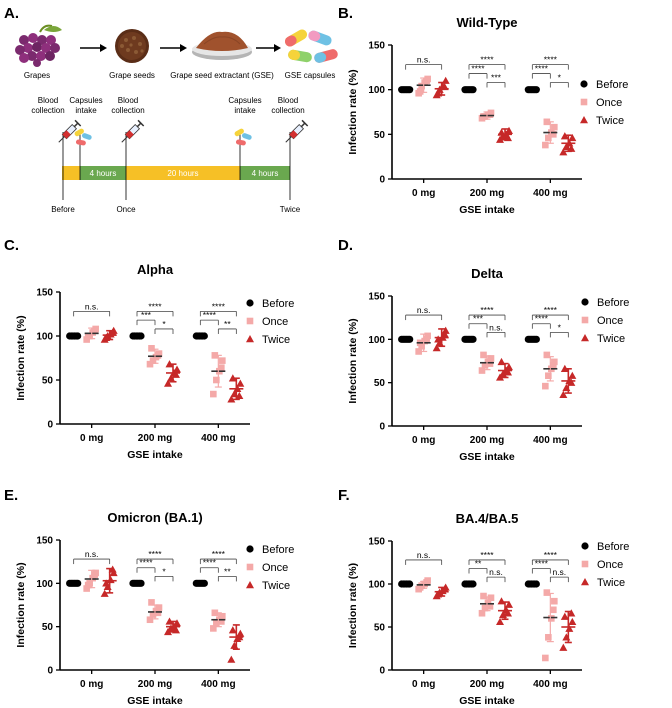 Image resolution: width=672 pixels, height=708 pixels. Describe the element at coordinates (155, 269) in the screenshot. I see `chart-title: Alpha` at that location.